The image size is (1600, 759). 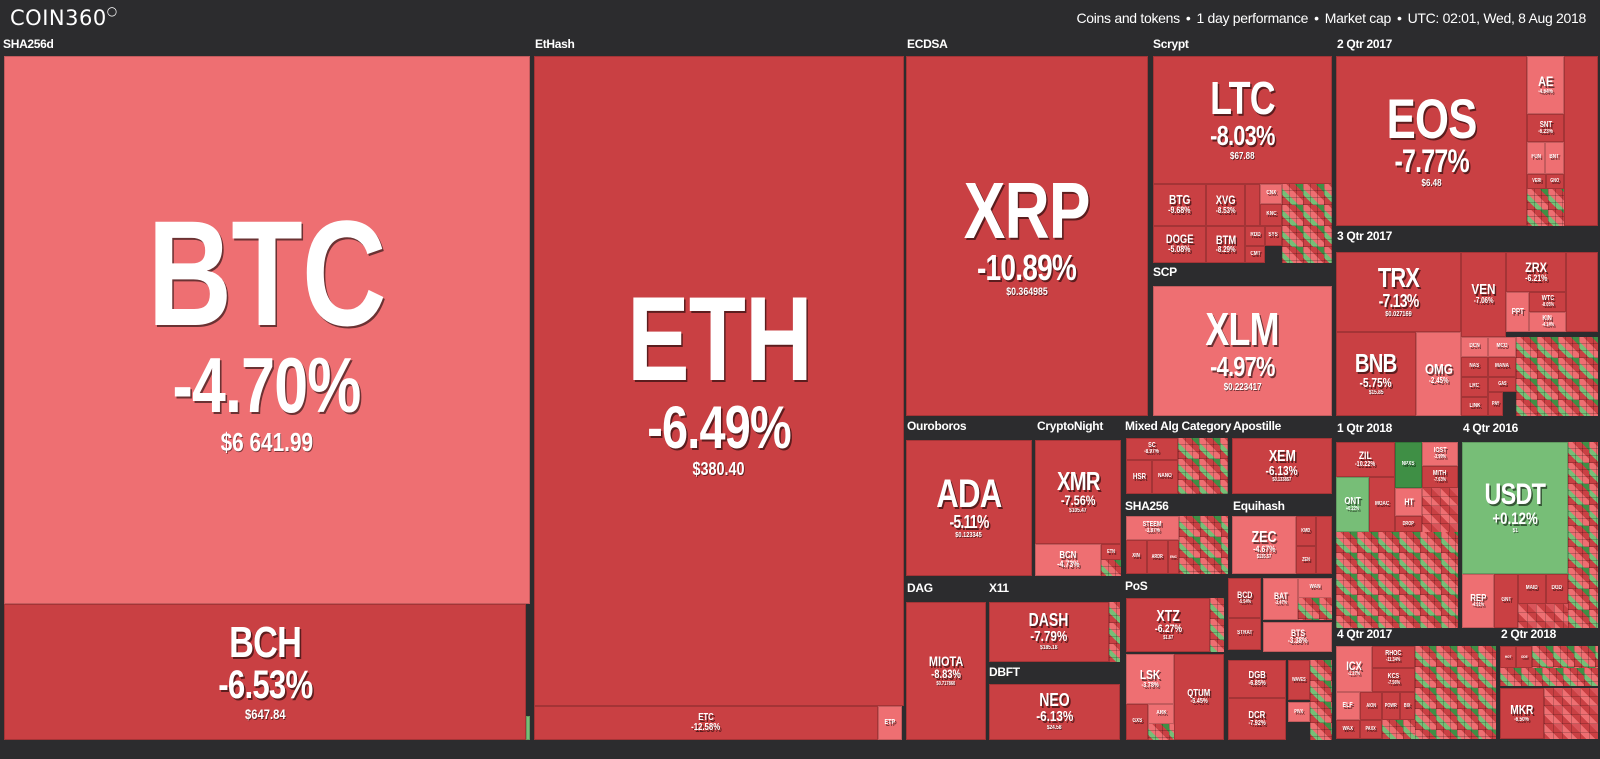 What do you see at coordinates (1371, 729) in the screenshot?
I see `tile-paxx: PAXX` at bounding box center [1371, 729].